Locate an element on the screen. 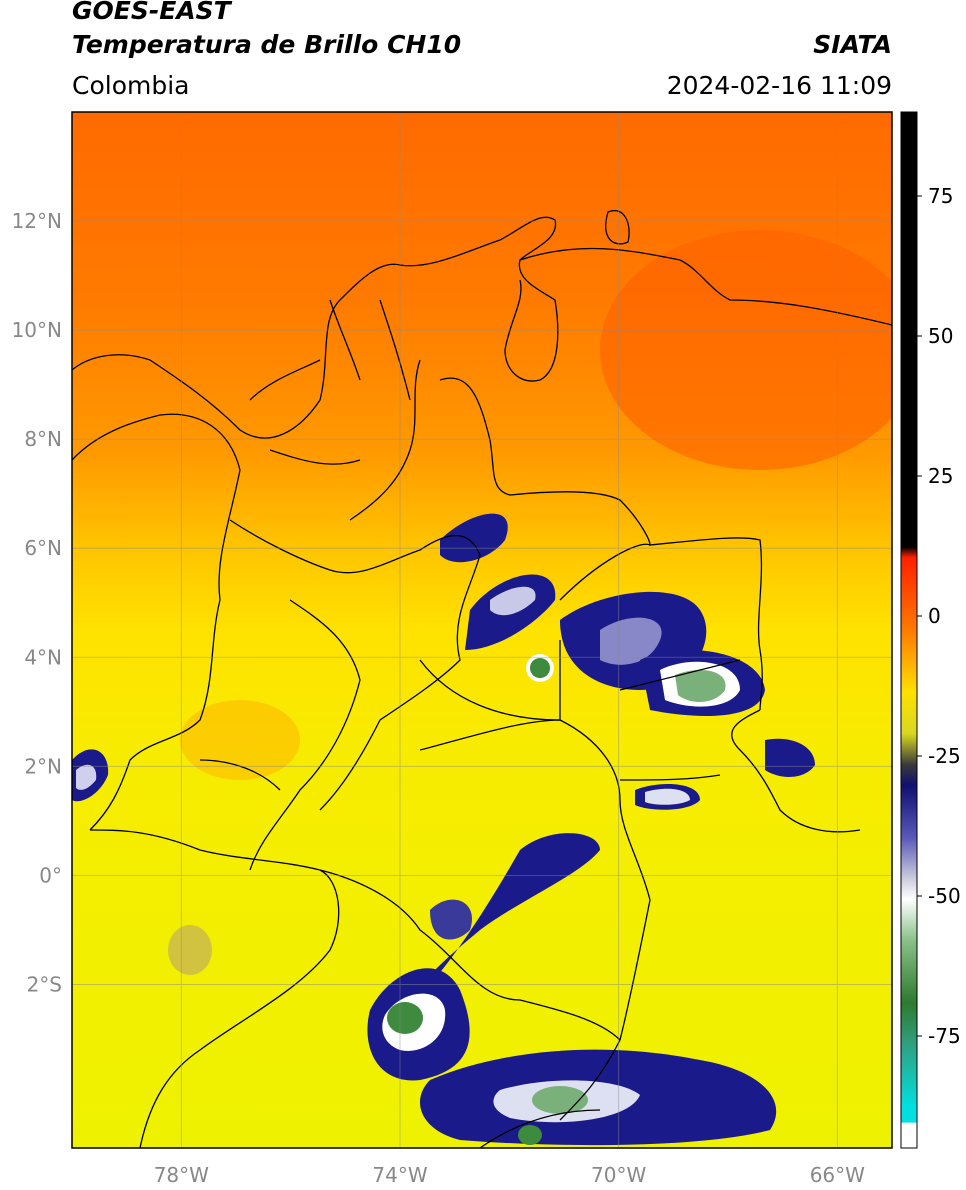 This screenshot has height=1190, width=966. lat-tick-label: 8°N is located at coordinates (43, 439).